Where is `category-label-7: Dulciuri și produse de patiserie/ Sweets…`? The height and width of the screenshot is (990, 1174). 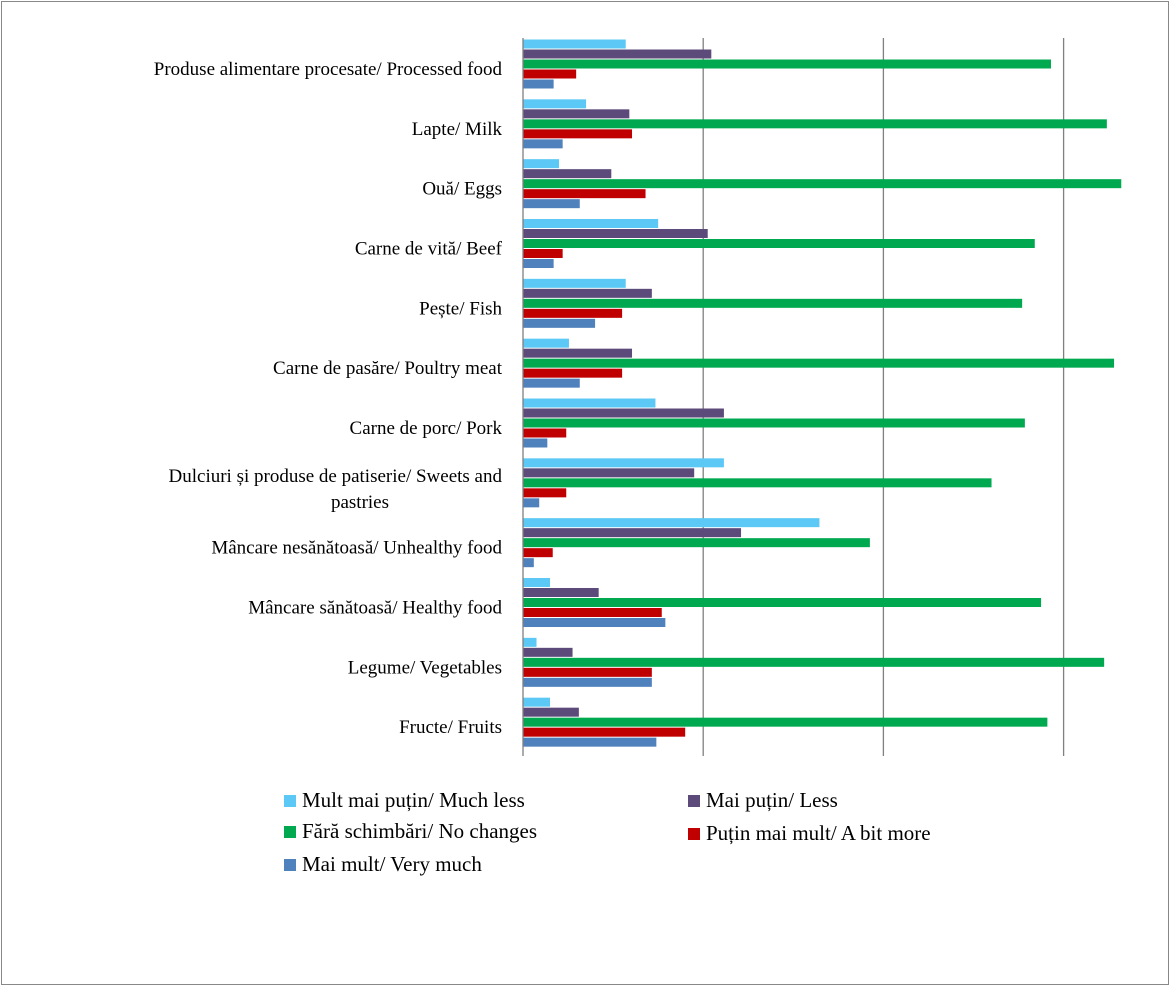
category-label-7: Dulciuri și produse de patiserie/ Sweets… is located at coordinates (336, 489).